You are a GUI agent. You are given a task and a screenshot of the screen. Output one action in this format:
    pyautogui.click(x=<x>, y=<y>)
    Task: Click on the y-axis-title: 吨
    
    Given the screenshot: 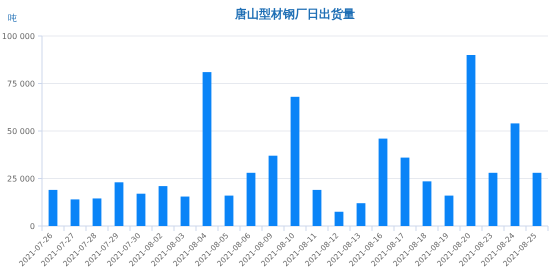 What is the action you would take?
    pyautogui.click(x=12, y=18)
    